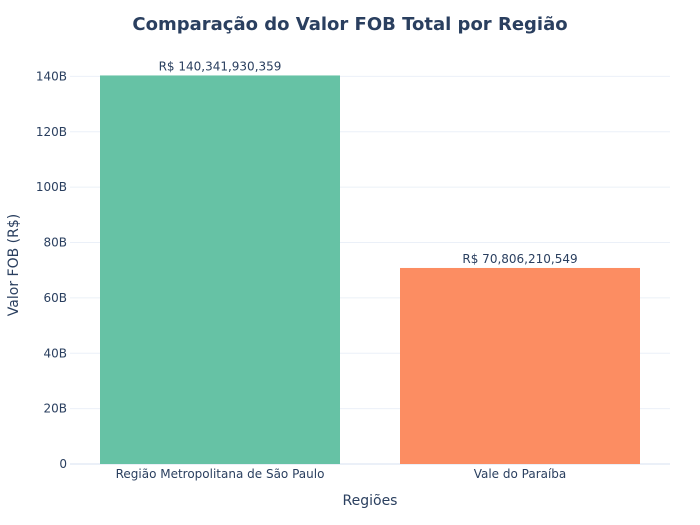 Image resolution: width=700 pixels, height=525 pixels. What do you see at coordinates (55, 298) in the screenshot?
I see `y-tick-label: 60B` at bounding box center [55, 298].